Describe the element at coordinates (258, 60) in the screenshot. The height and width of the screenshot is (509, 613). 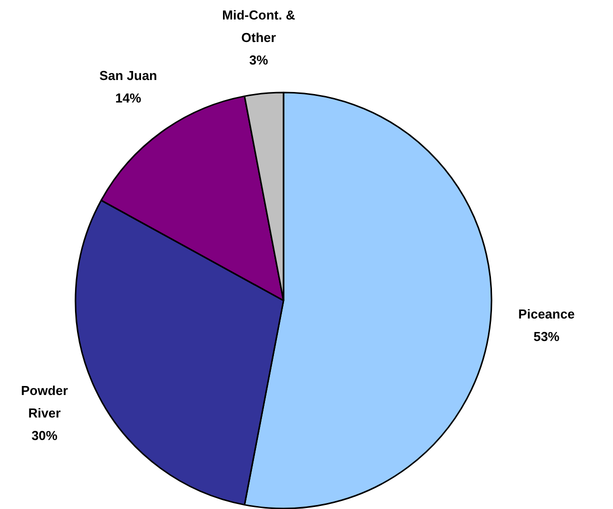
I see `data-label: 3%` at that location.